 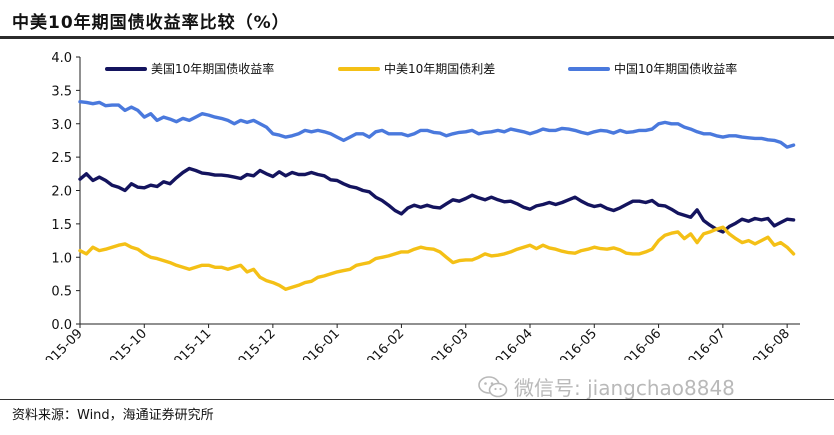 I want to click on series-line-spread, so click(x=437, y=258).